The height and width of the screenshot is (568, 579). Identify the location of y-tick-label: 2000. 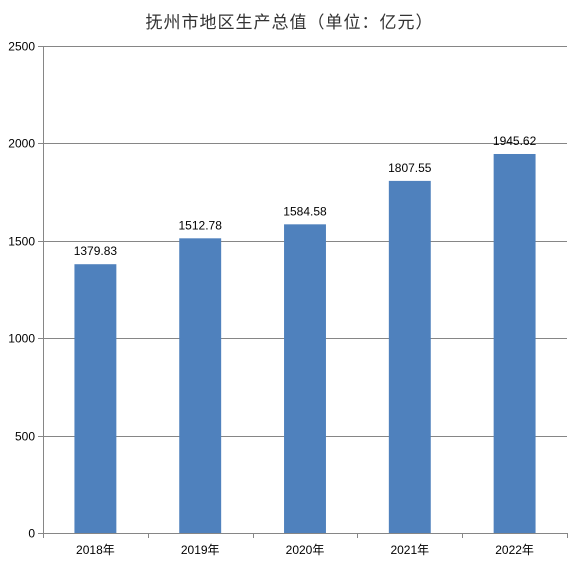
(21, 144).